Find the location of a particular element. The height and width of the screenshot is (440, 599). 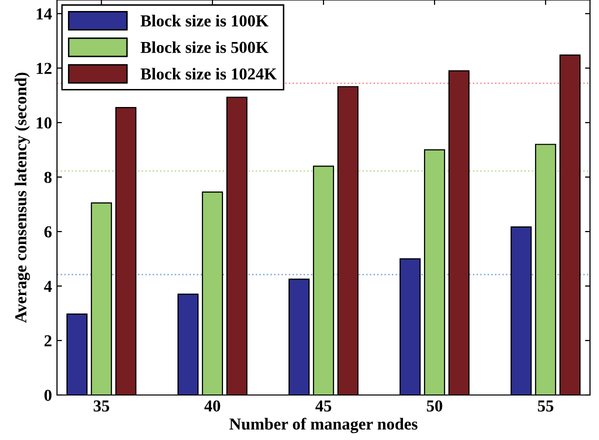

y-tick-label: 4 is located at coordinates (48, 286).